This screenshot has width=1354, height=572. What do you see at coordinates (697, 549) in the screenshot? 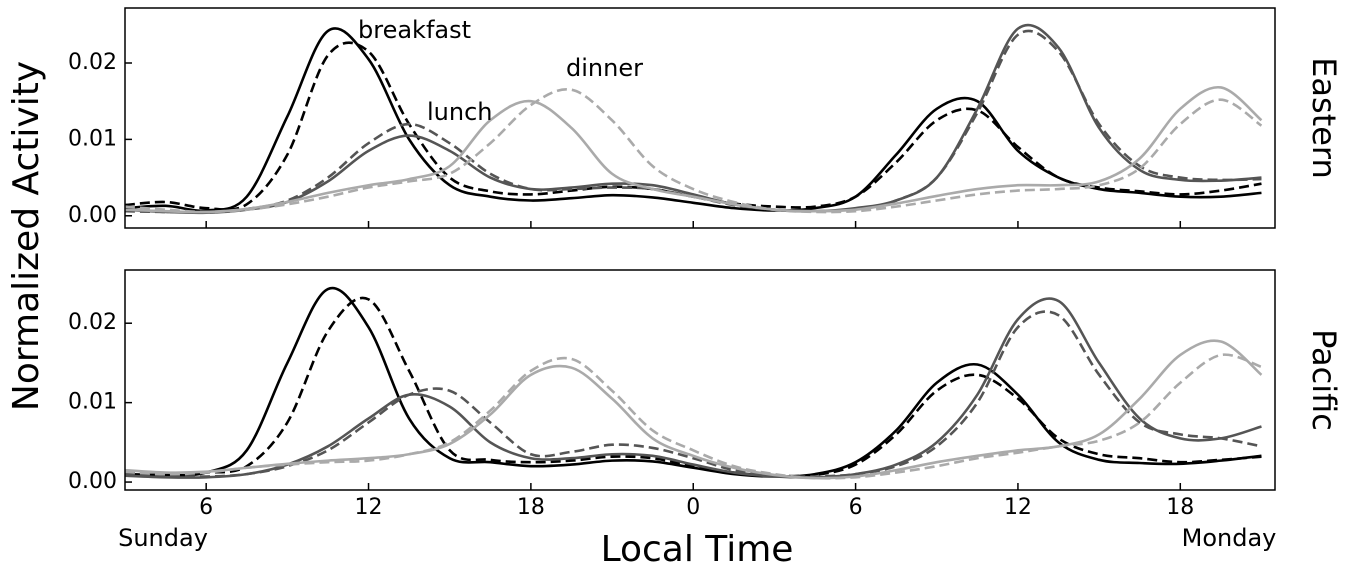
I see `x-axis-label: Local Time` at bounding box center [697, 549].